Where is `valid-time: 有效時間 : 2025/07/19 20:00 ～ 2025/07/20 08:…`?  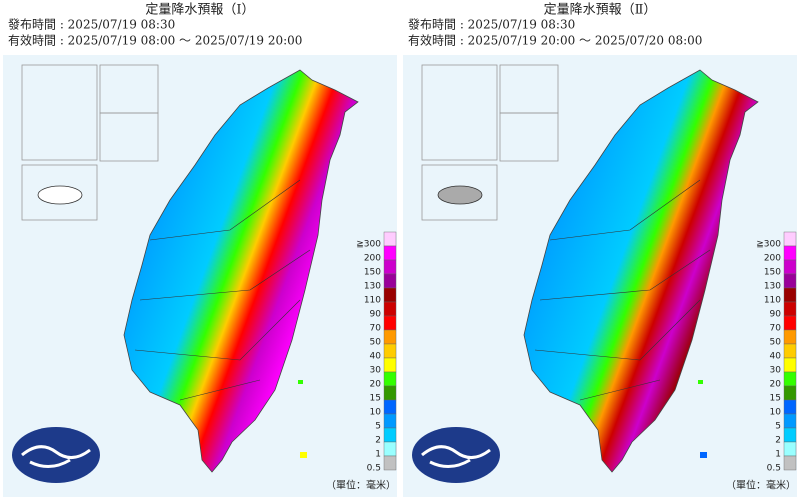
valid-time: 有效時間 : 2025/07/19 20:00 ～ 2025/07/20 08:… is located at coordinates (555, 40).